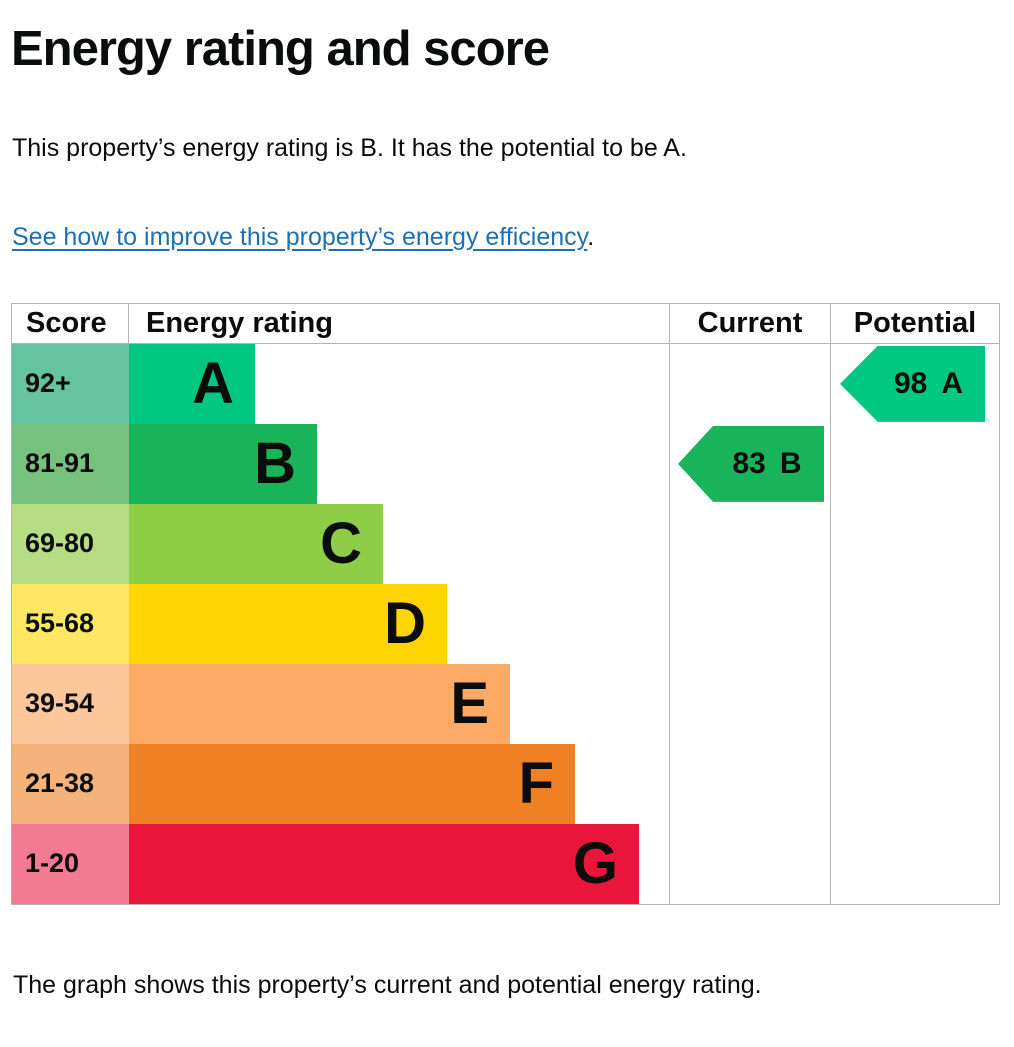 This screenshot has height=1047, width=1014. I want to click on band-d: D, so click(288, 623).